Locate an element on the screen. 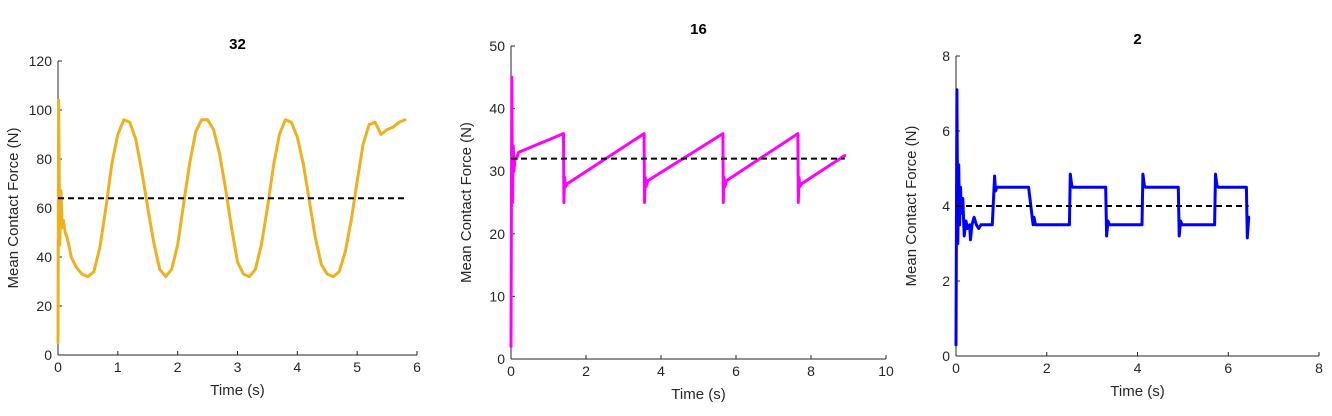 This screenshot has width=1332, height=416. chart-title: 2 is located at coordinates (1137, 39).